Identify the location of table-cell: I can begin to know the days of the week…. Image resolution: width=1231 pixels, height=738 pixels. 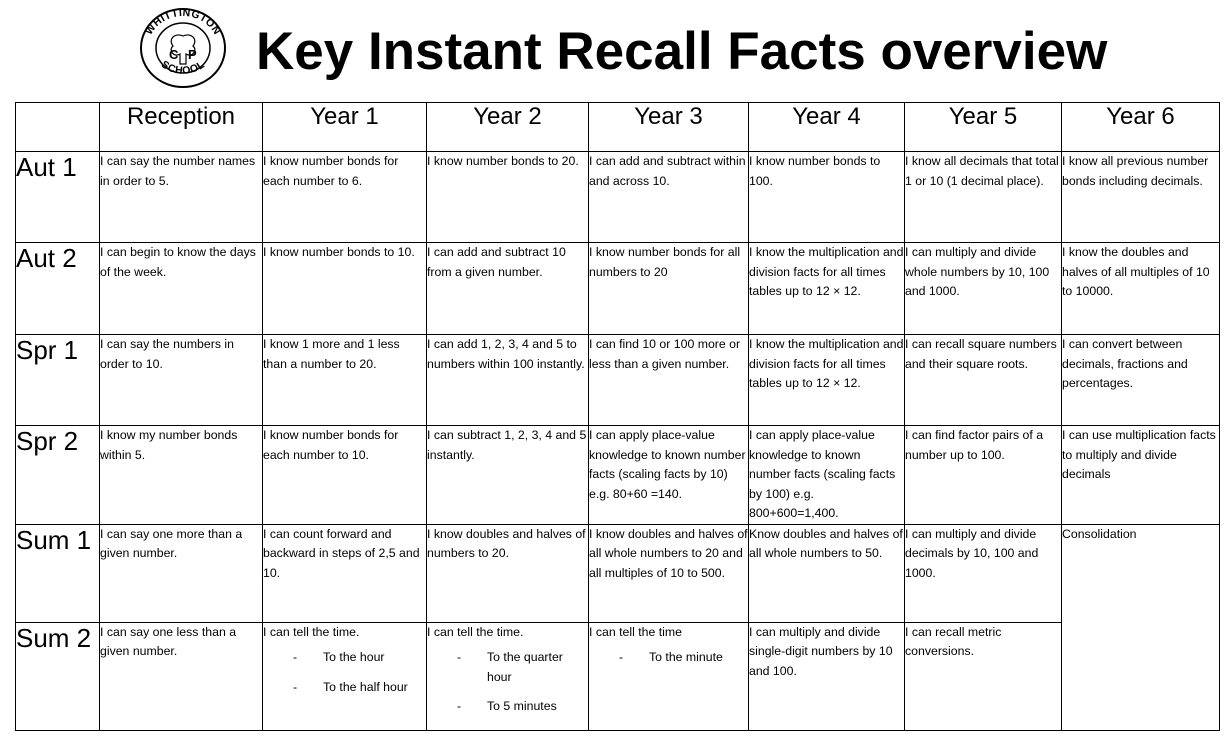
(181, 288).